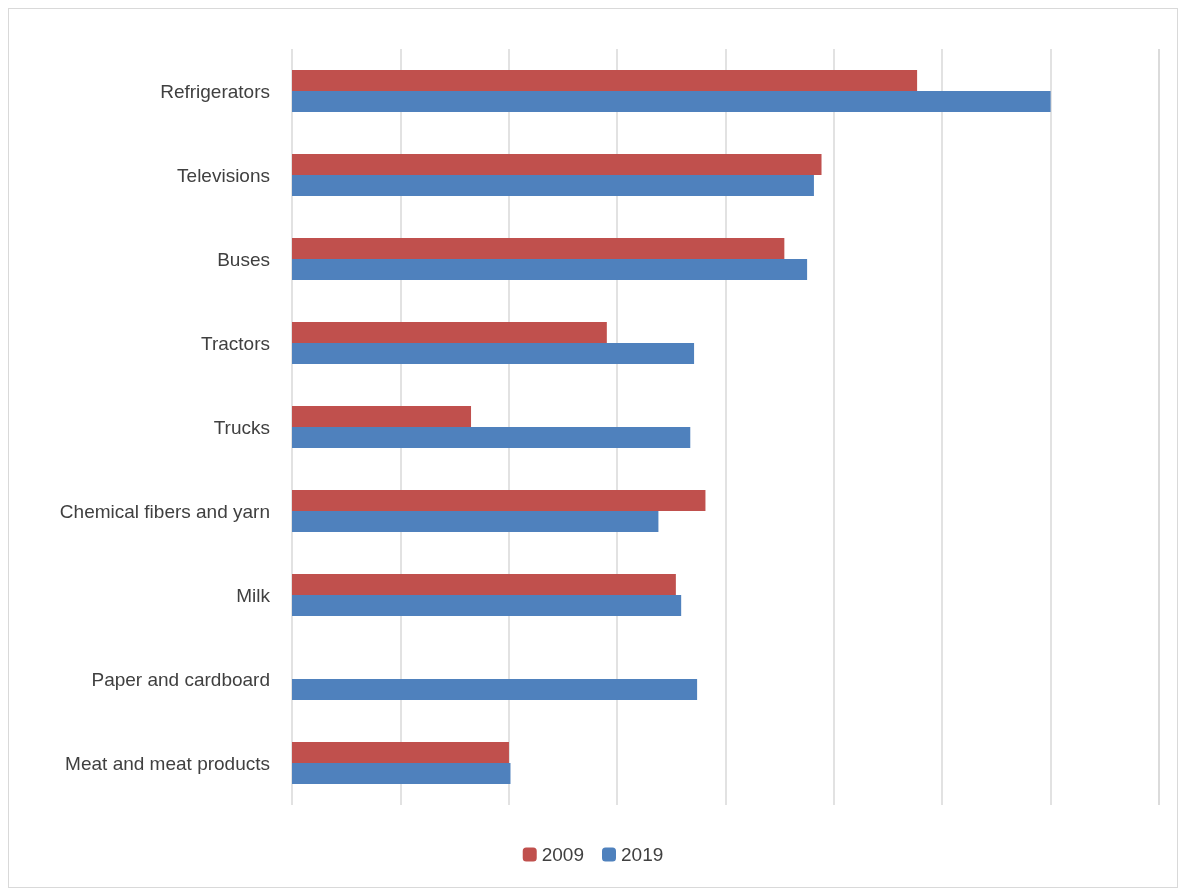  I want to click on y-tick-label: Refrigerators, so click(215, 91).